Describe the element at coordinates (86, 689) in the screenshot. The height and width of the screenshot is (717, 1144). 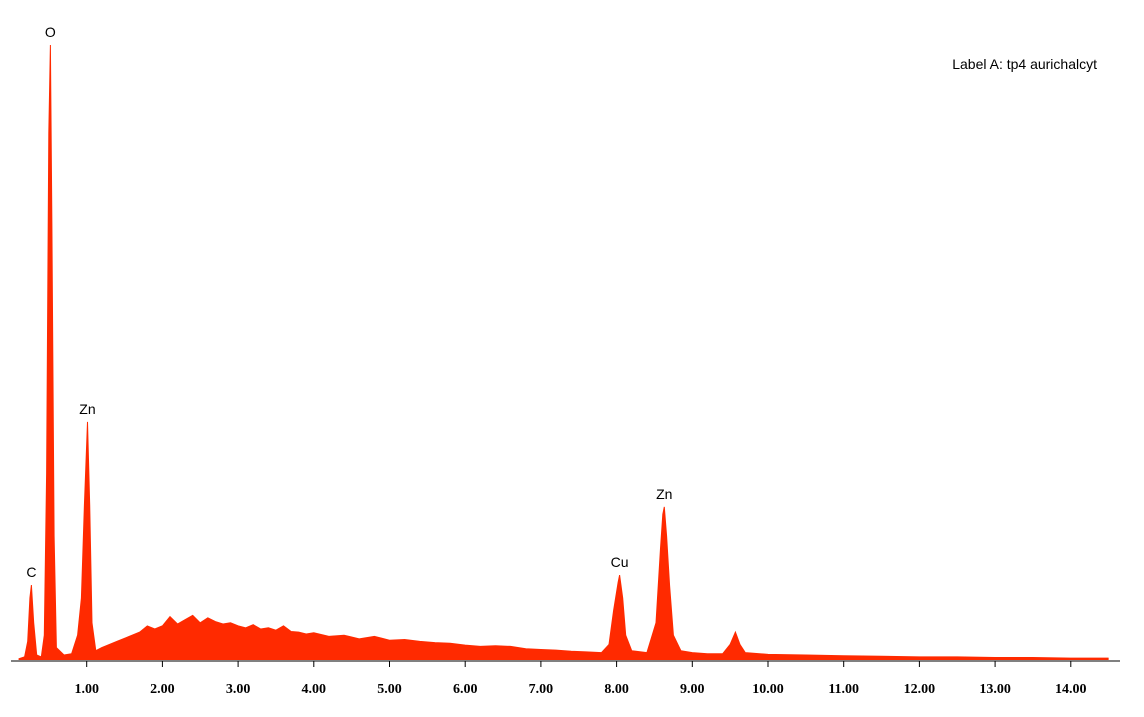
I see `x-tick-label: 1.00` at that location.